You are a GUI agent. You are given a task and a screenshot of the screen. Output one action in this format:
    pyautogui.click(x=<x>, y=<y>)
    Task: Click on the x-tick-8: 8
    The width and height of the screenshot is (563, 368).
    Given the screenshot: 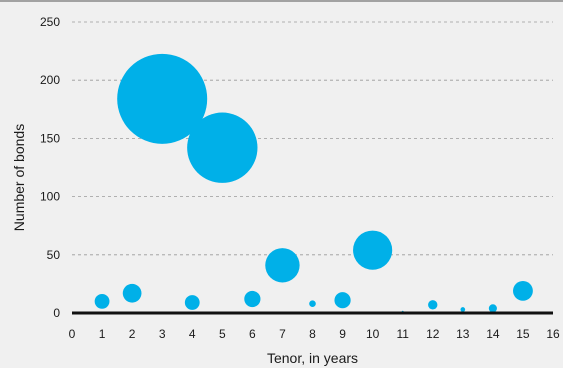 What is the action you would take?
    pyautogui.click(x=312, y=334)
    